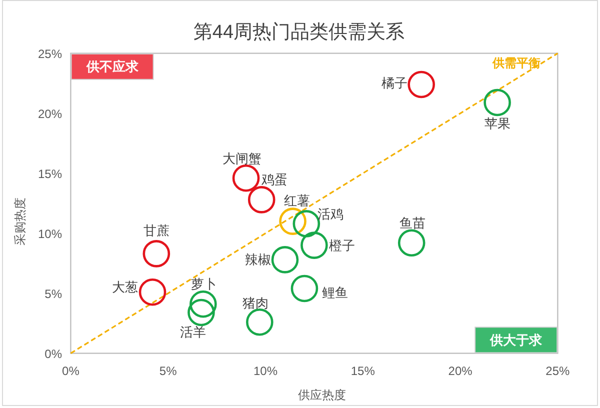 Image resolution: width=600 pixels, height=408 pixels. Describe the element at coordinates (50, 233) in the screenshot. I see `y-tick-label: 10%` at that location.